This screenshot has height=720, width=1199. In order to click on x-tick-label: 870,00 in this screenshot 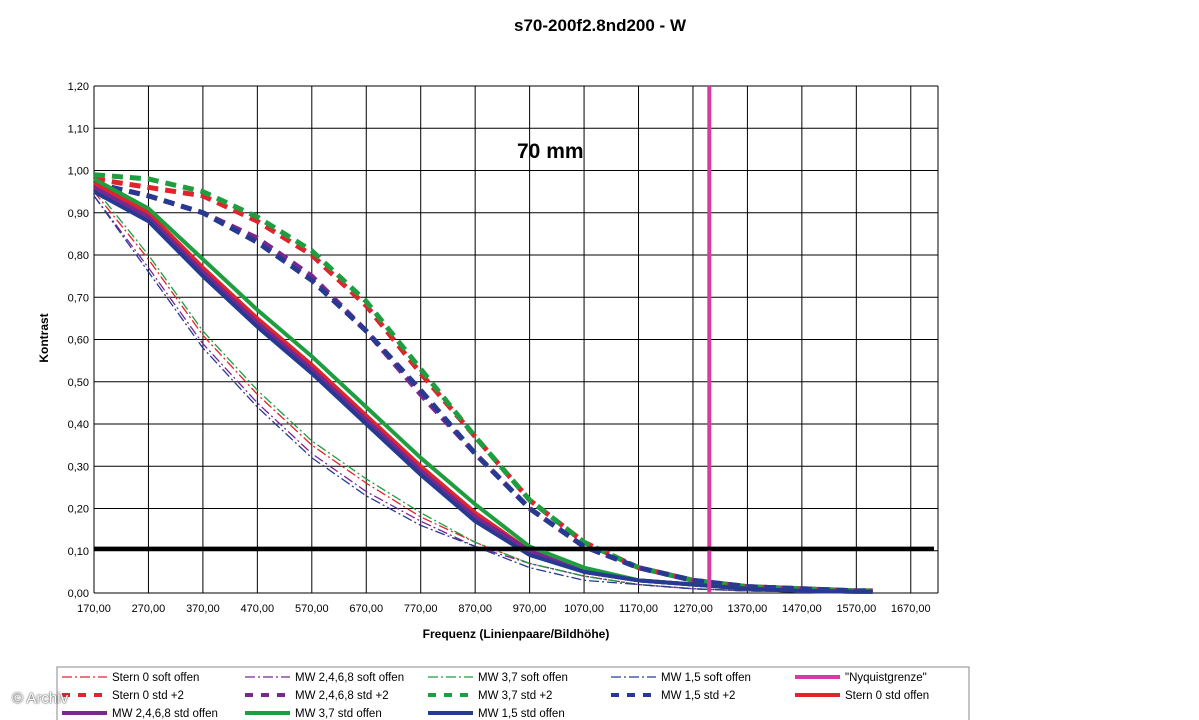, I will do `click(475, 609)`.